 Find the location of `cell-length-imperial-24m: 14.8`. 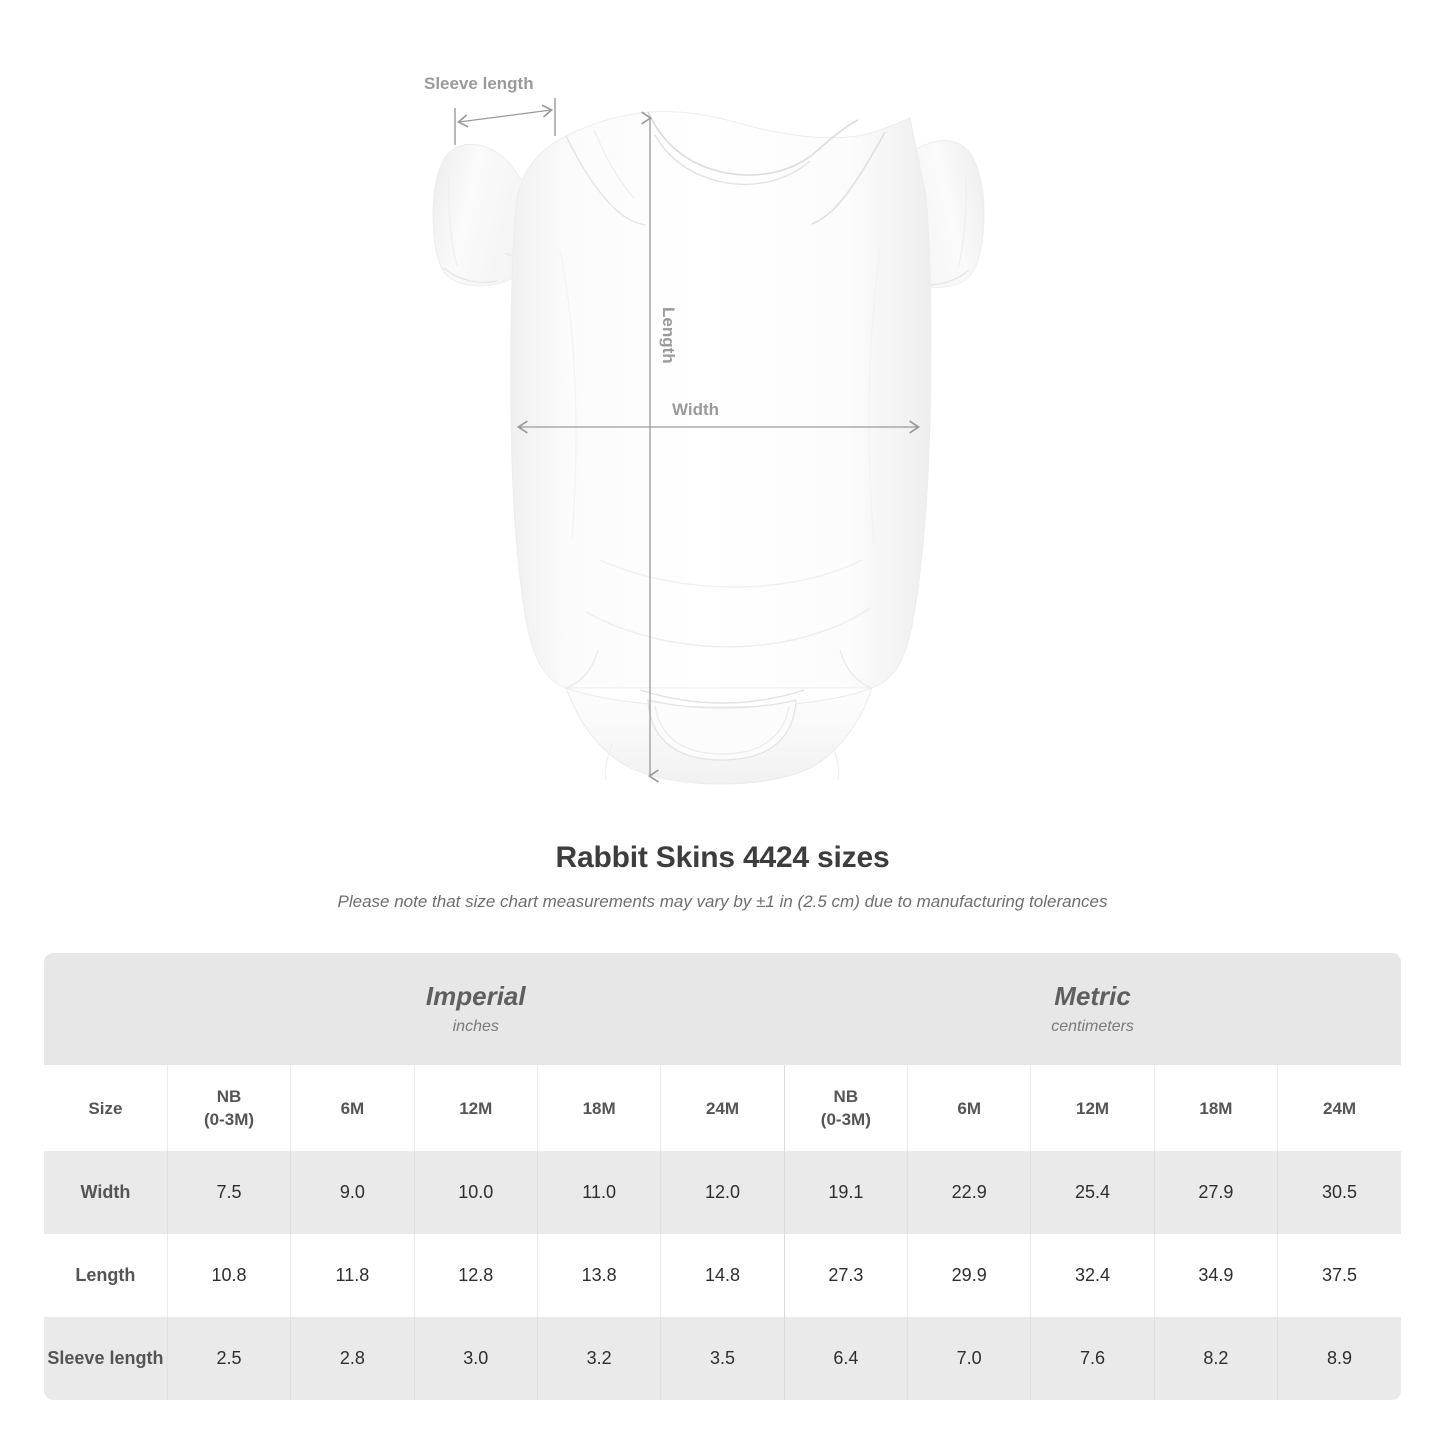

cell-length-imperial-24m: 14.8 is located at coordinates (722, 1275).